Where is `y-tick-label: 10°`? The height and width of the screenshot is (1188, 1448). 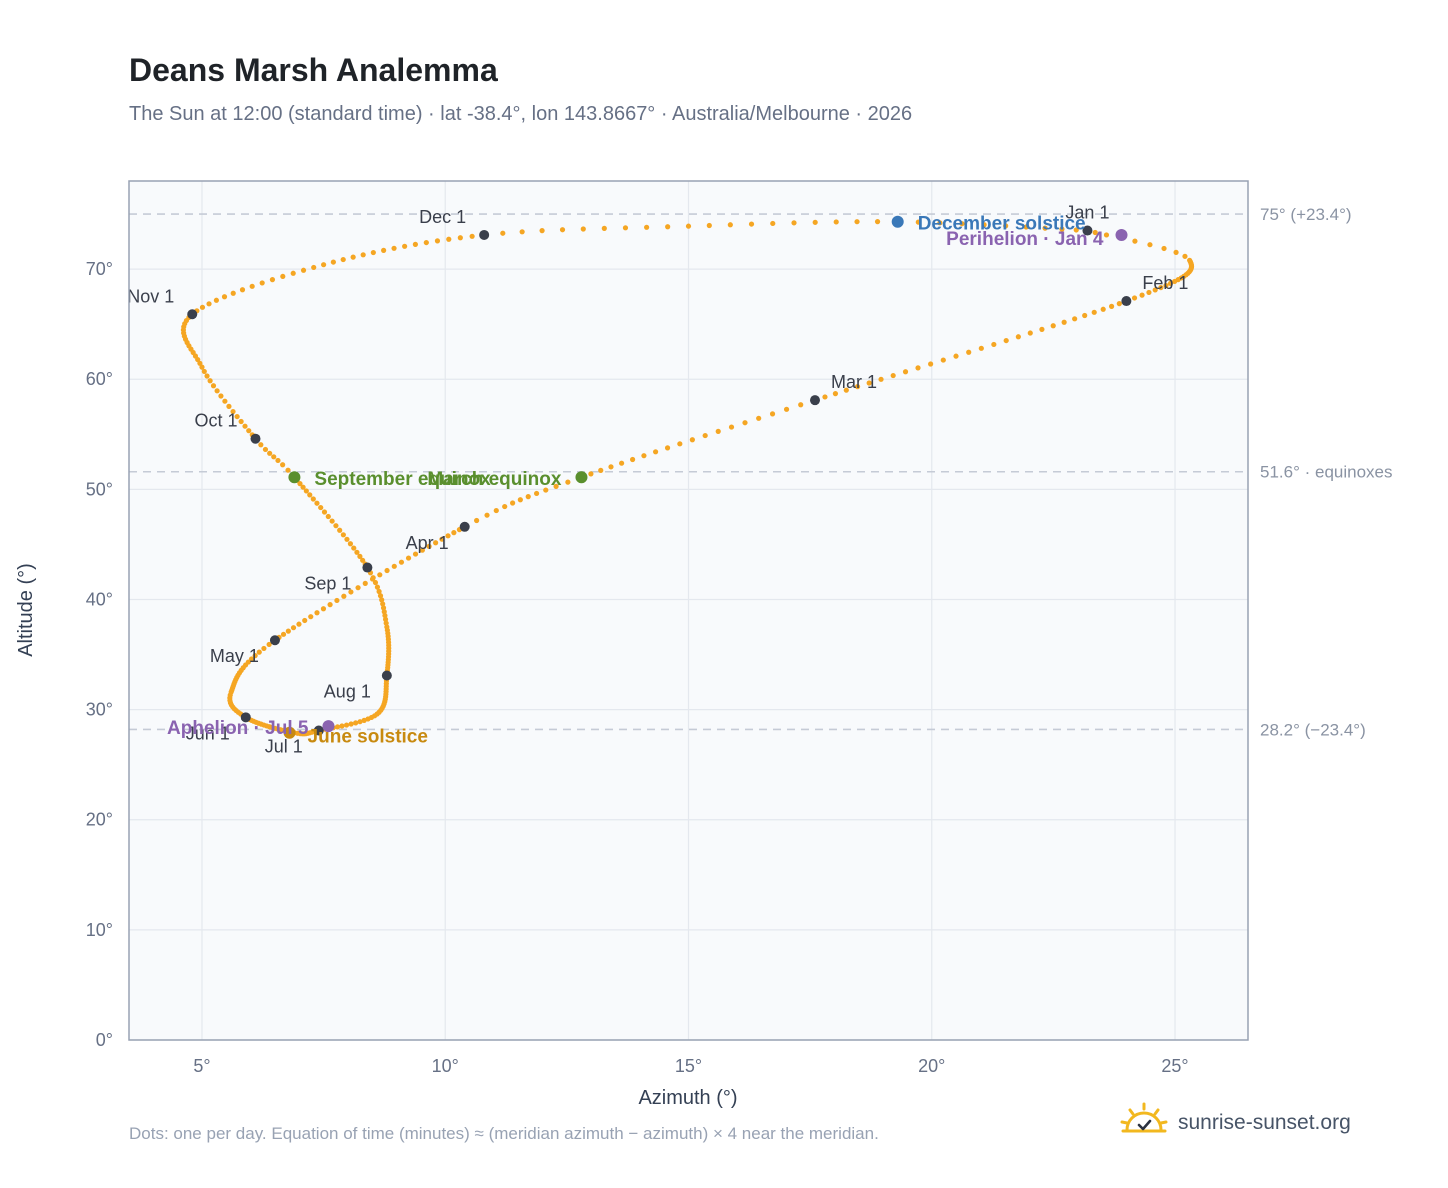 y-tick-label: 10° is located at coordinates (99, 930).